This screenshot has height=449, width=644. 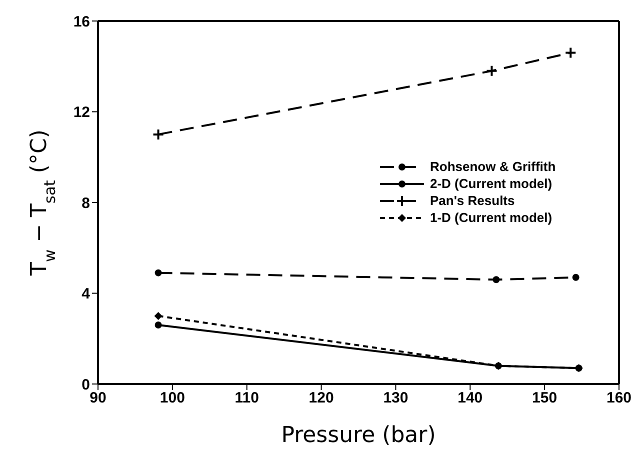 What do you see at coordinates (98, 398) in the screenshot?
I see `x-tick-label: 90` at bounding box center [98, 398].